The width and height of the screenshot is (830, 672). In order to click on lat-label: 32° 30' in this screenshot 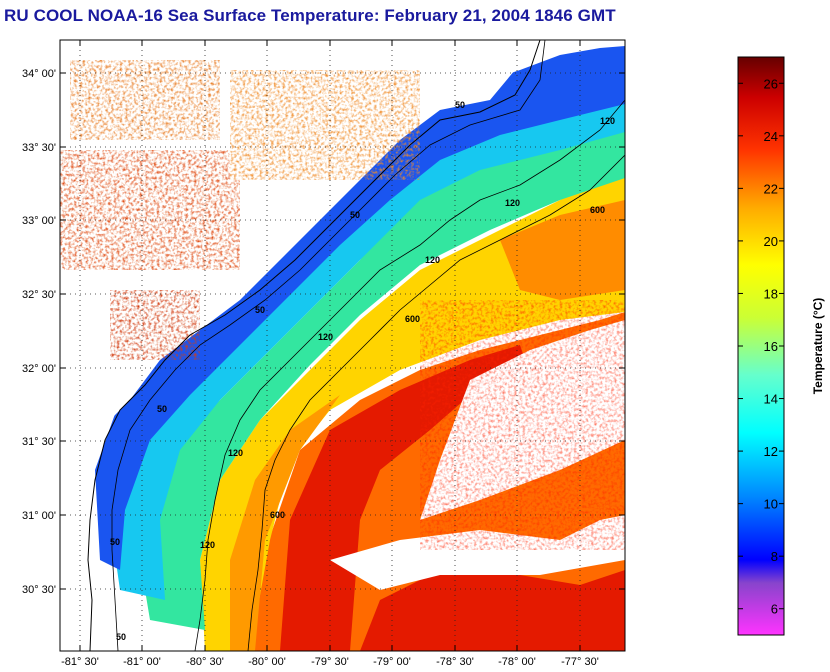, I will do `click(39, 295)`.